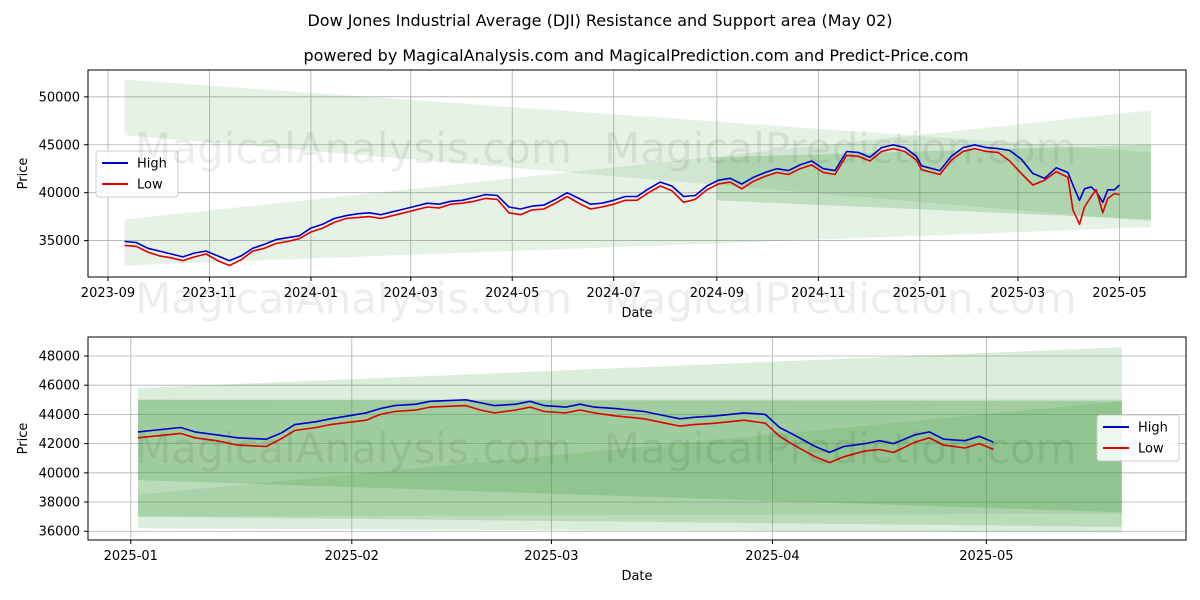 This screenshot has width=1200, height=600. I want to click on x-tick-label: 2024-07, so click(614, 293).